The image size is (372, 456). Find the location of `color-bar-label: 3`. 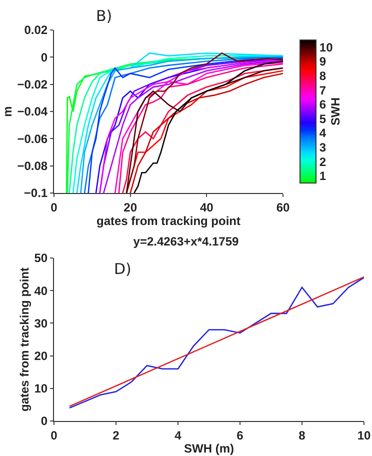

color-bar-label: 3 is located at coordinates (322, 147).